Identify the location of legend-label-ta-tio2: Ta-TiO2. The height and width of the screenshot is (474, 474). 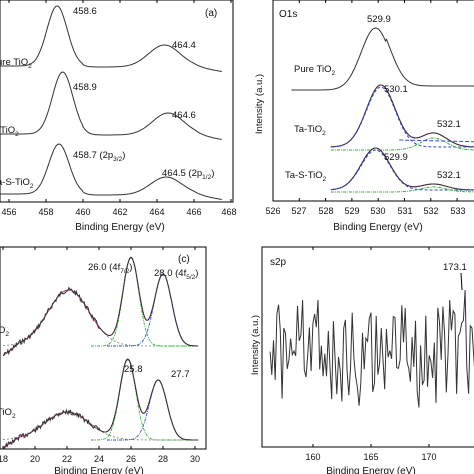
(310, 130).